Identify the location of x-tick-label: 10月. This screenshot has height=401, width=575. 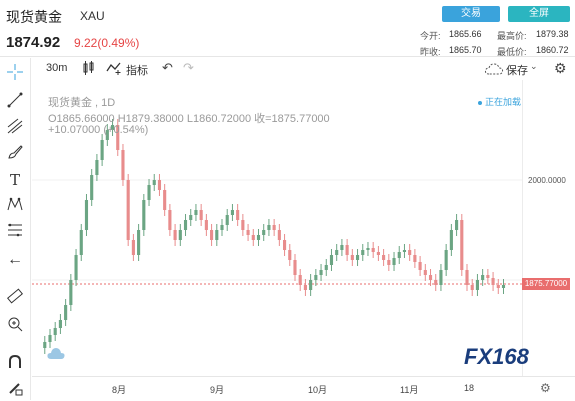
(318, 390).